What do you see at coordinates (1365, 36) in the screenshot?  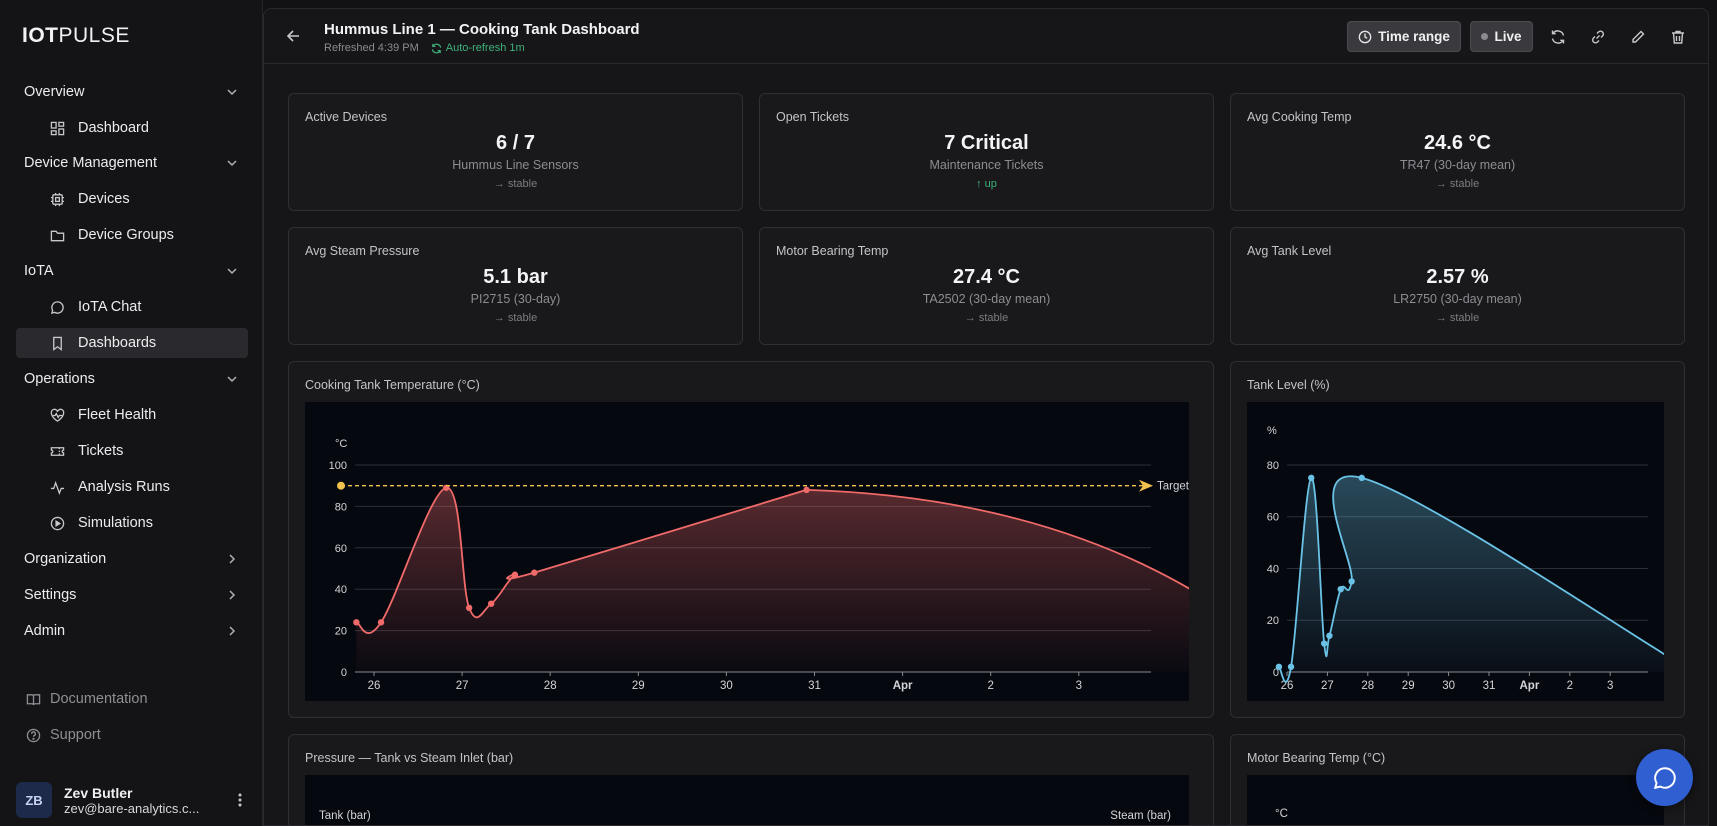 I see `clock-icon` at bounding box center [1365, 36].